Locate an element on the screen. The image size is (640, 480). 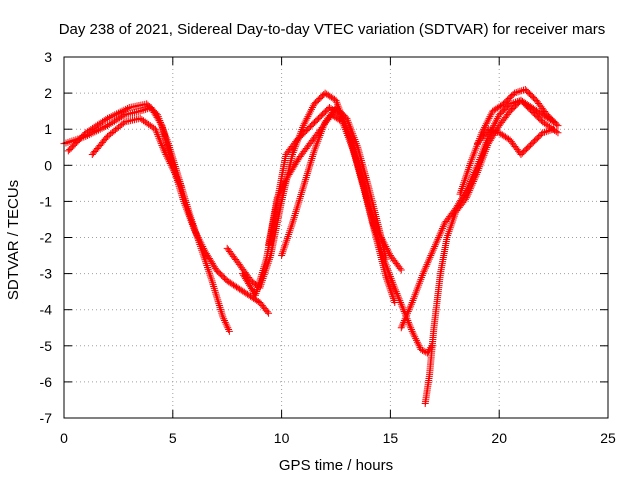
y-tick-label: -4 is located at coordinates (46, 310).